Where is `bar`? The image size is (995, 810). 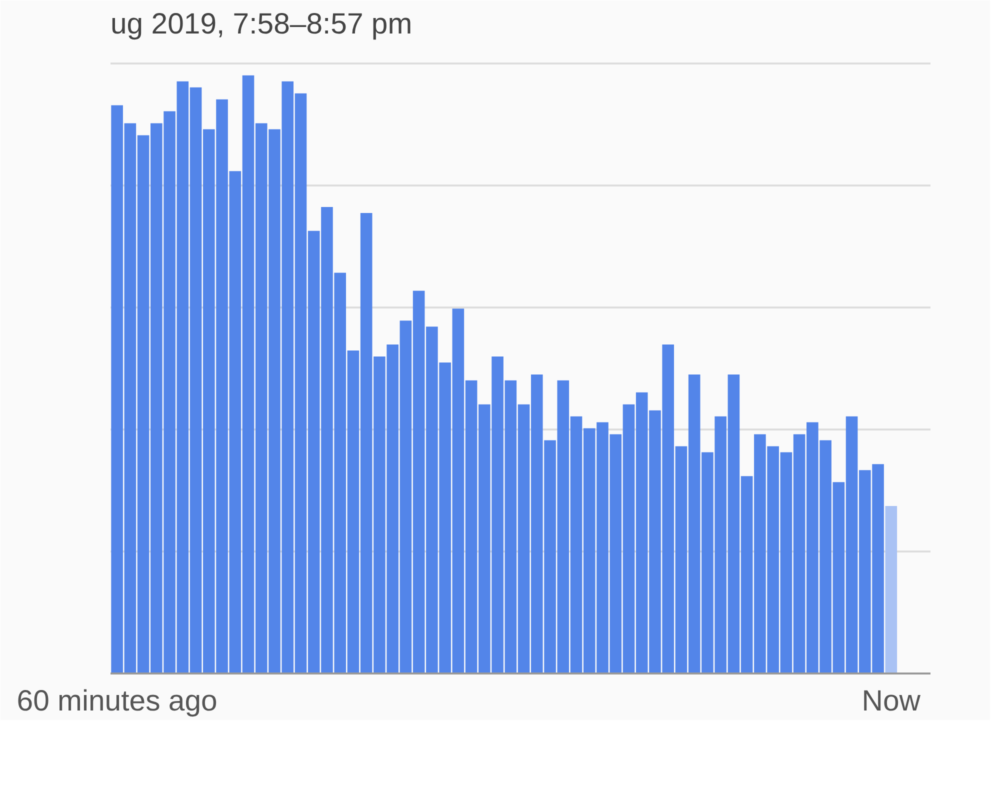
bar is located at coordinates (891, 590).